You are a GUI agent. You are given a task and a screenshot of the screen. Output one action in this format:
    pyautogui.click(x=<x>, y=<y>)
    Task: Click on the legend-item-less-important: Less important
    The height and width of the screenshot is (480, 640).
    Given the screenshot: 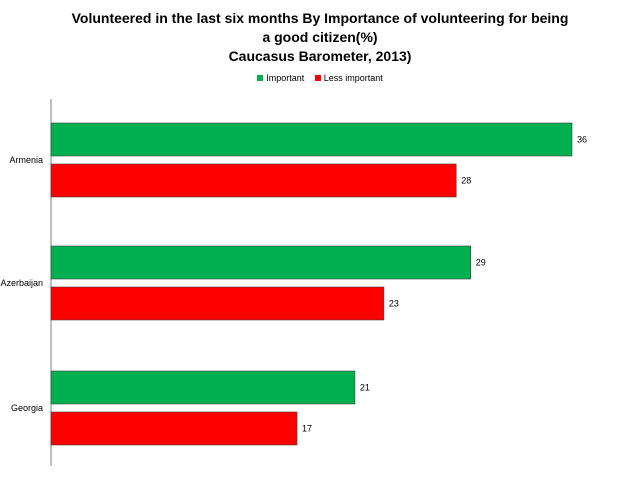 What is the action you would take?
    pyautogui.click(x=348, y=78)
    